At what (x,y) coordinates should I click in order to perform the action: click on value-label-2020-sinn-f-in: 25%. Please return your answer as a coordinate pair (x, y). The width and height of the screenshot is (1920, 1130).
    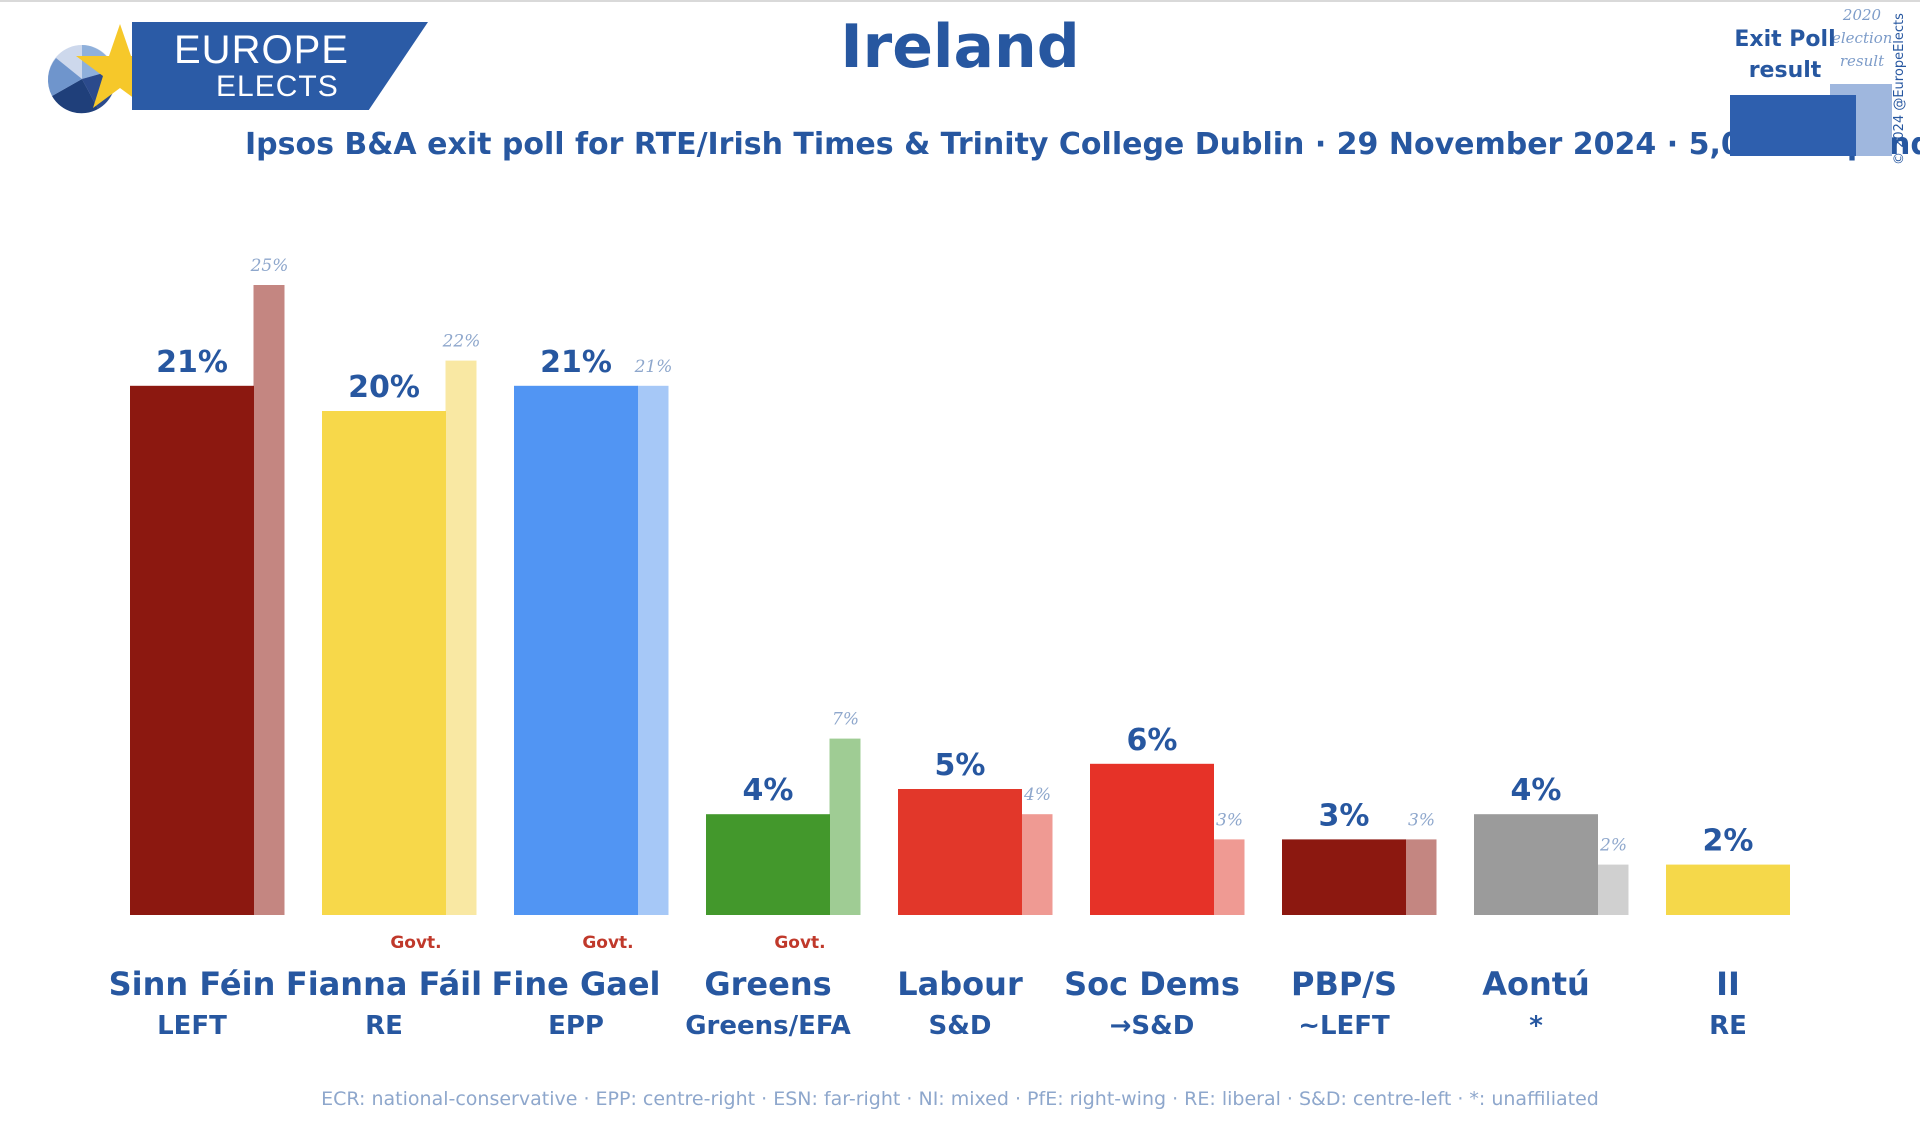
    Looking at the image, I should click on (269, 266).